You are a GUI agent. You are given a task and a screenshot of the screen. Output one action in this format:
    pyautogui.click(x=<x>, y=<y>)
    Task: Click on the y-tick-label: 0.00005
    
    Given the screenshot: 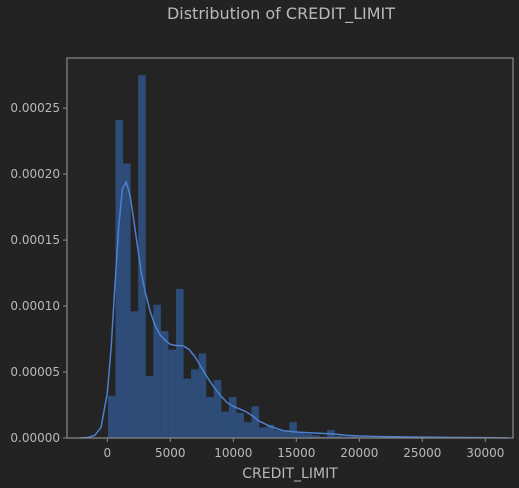 What is the action you would take?
    pyautogui.click(x=35, y=372)
    